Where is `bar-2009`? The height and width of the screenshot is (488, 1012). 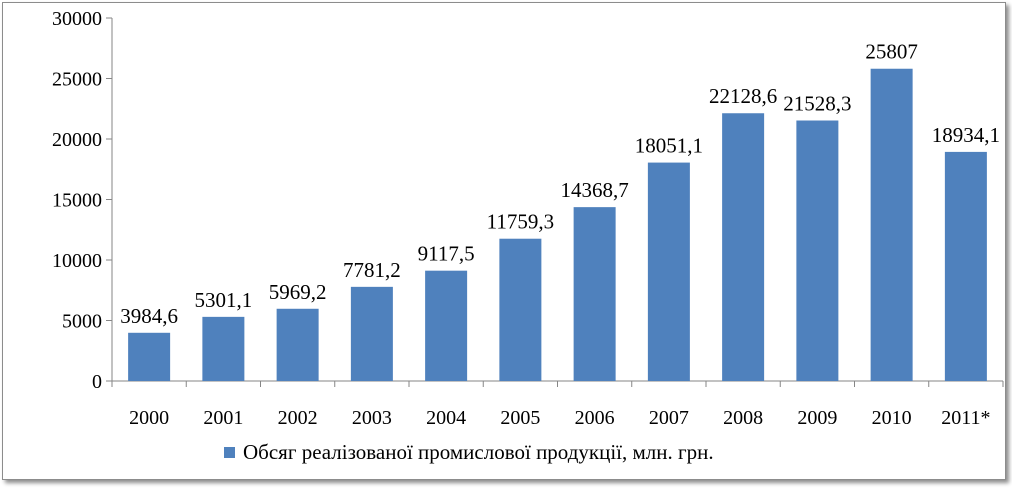
bar-2009 is located at coordinates (817, 250).